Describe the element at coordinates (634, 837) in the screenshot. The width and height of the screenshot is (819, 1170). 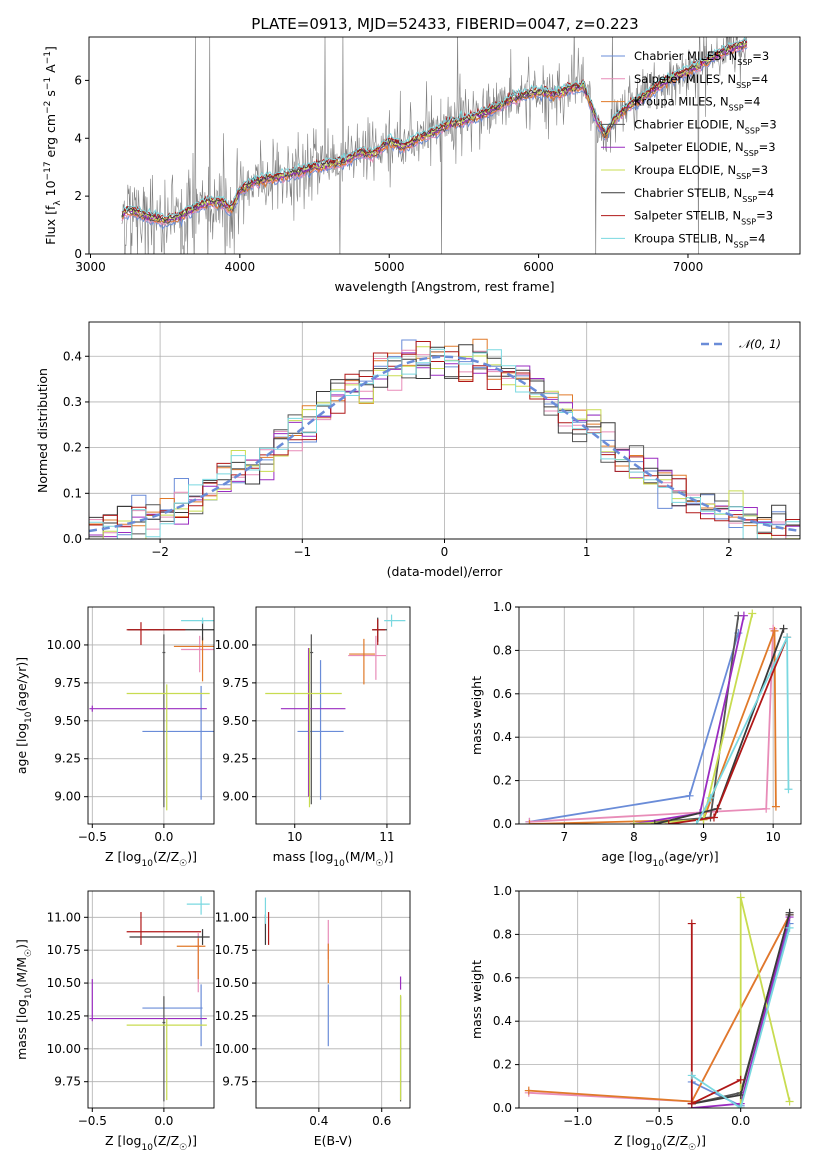
I see `x-tick-label: 8` at that location.